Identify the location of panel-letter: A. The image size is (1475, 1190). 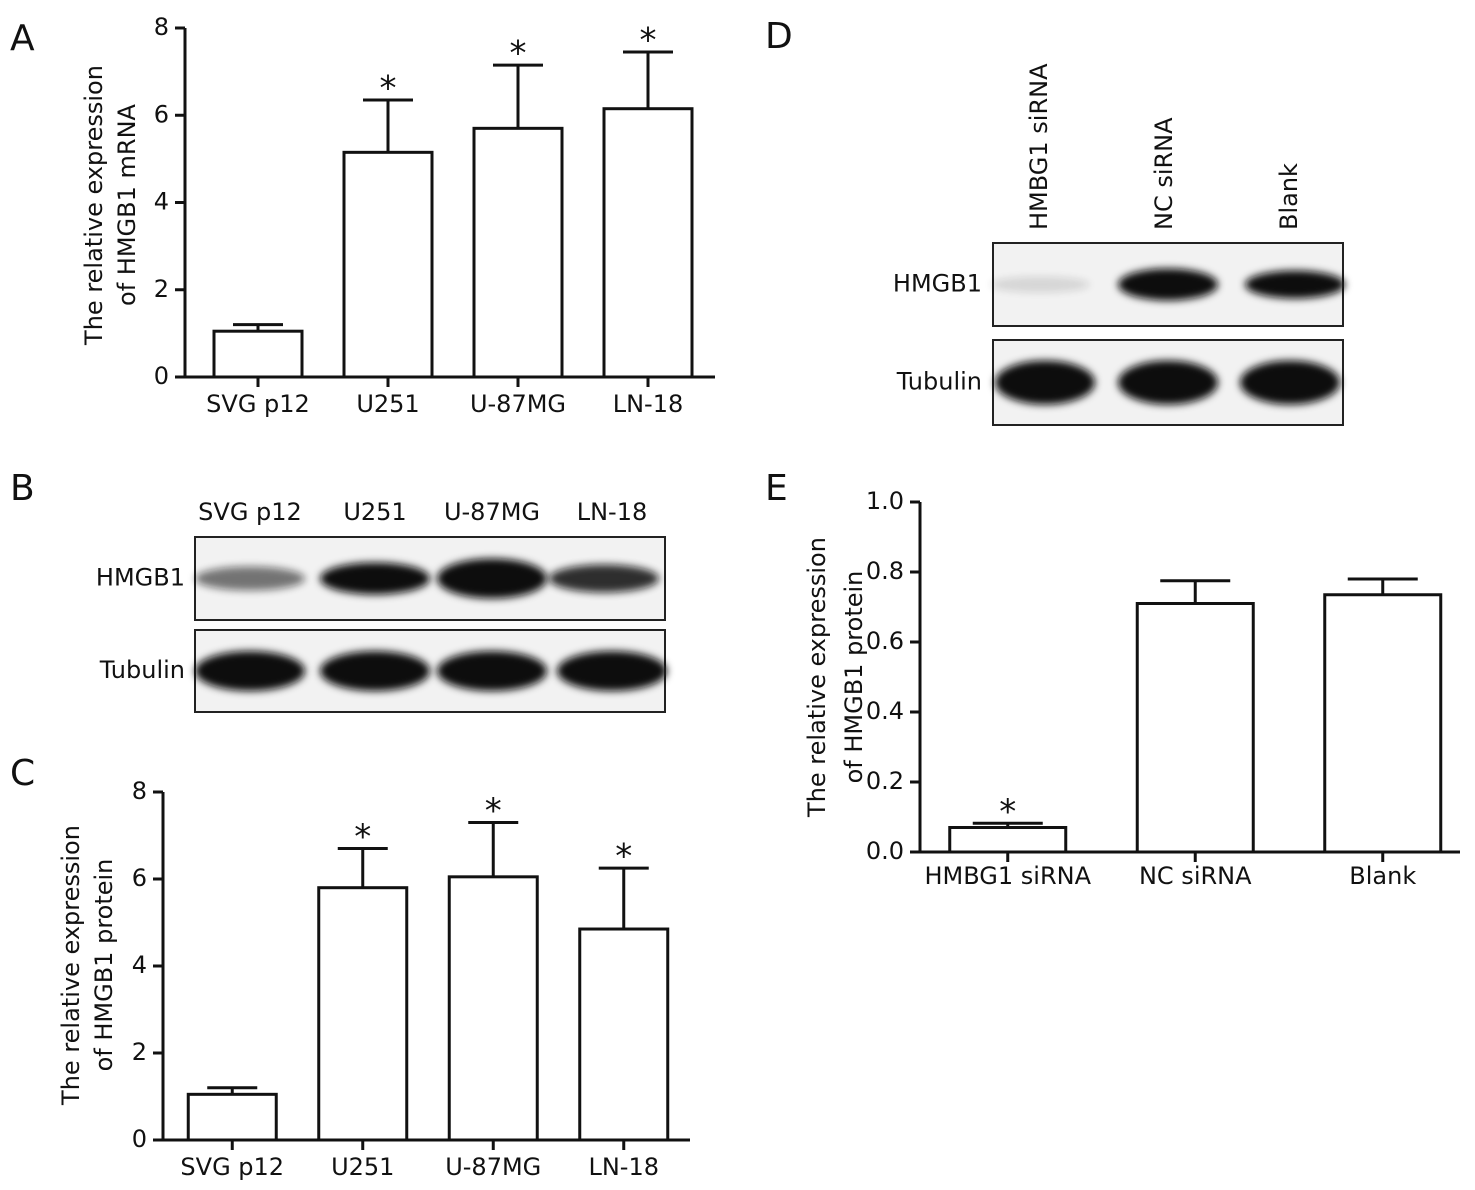
(22, 38).